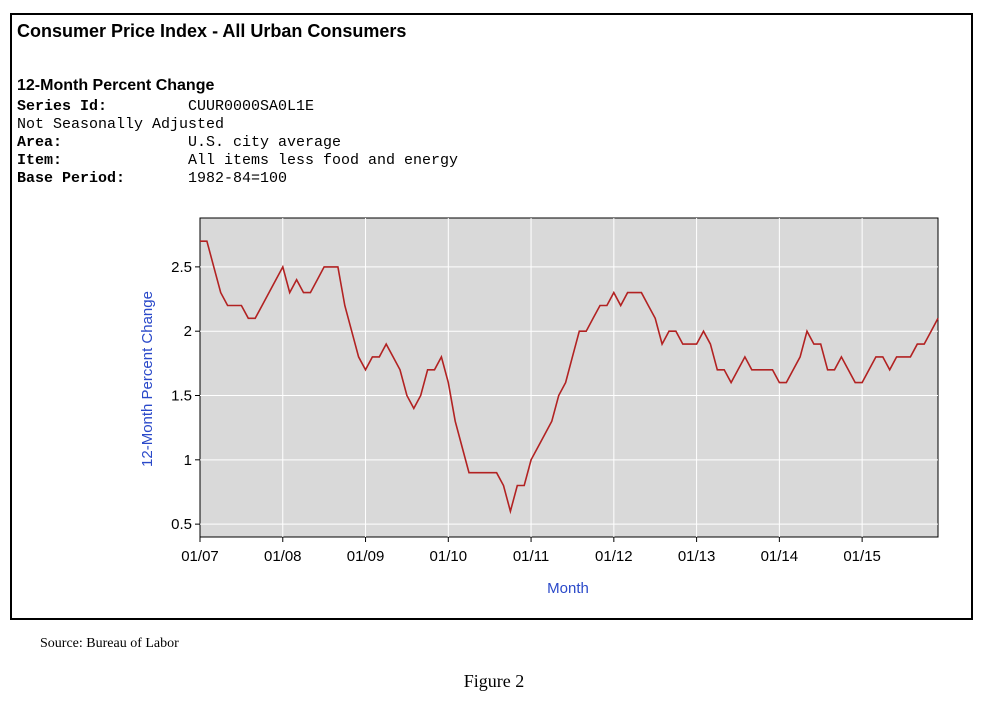 The height and width of the screenshot is (710, 988). I want to click on base-period-row: Base Period: 1982-84=100, so click(237, 179).